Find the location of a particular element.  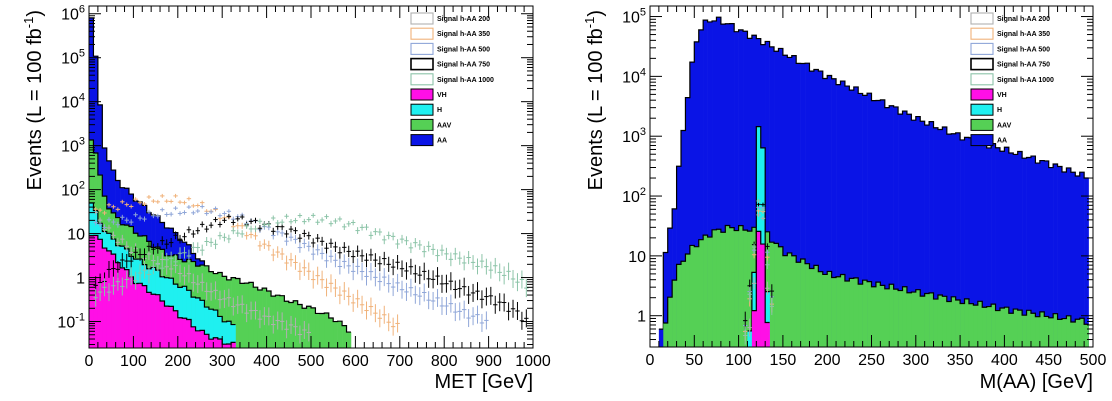

maa-legend-label: Signal h-AA 1000 is located at coordinates (1025, 80).